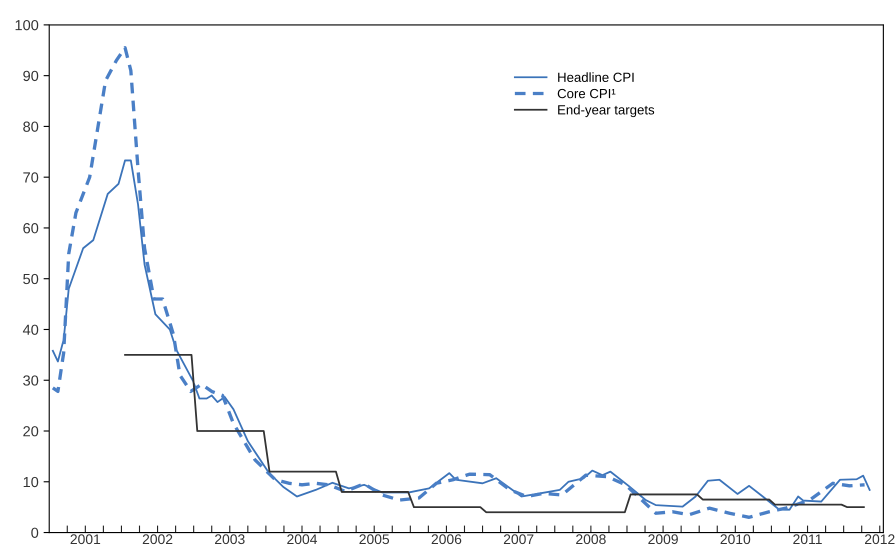  I want to click on y-tick-label: 50, so click(30, 279).